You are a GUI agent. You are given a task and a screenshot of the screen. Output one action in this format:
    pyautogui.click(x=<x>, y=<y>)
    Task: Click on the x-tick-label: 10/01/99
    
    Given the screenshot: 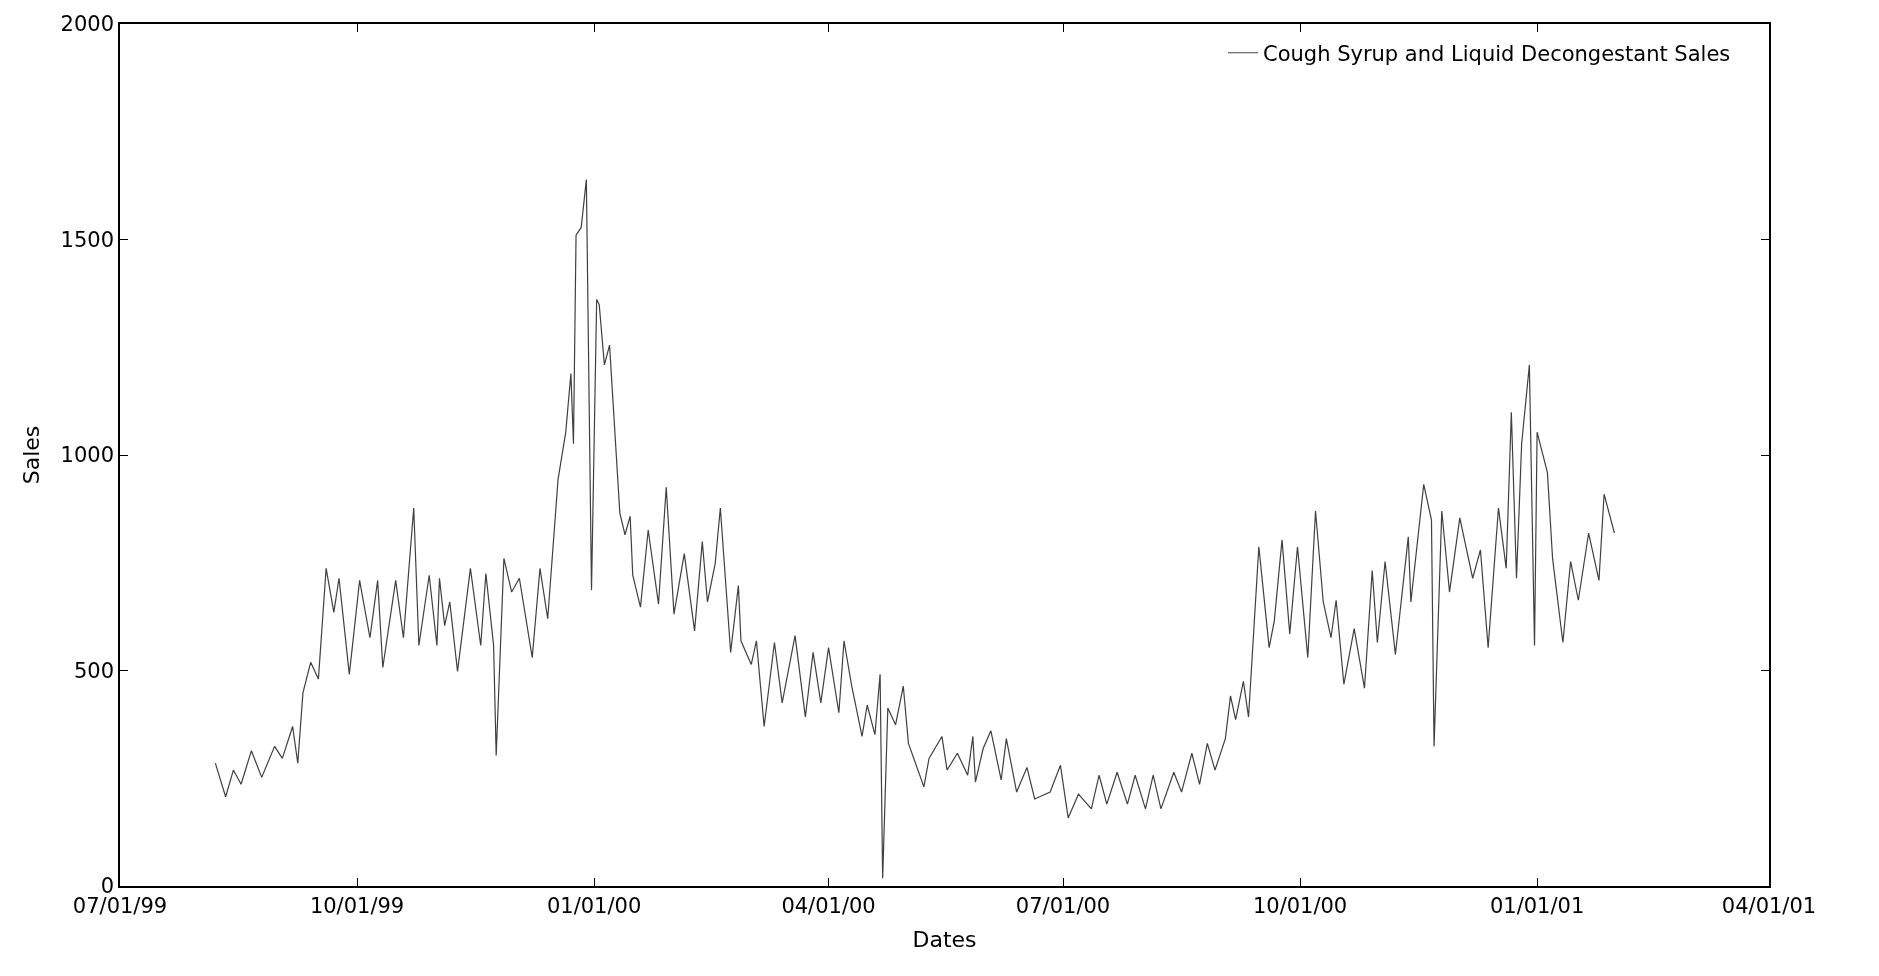 What is the action you would take?
    pyautogui.click(x=357, y=905)
    